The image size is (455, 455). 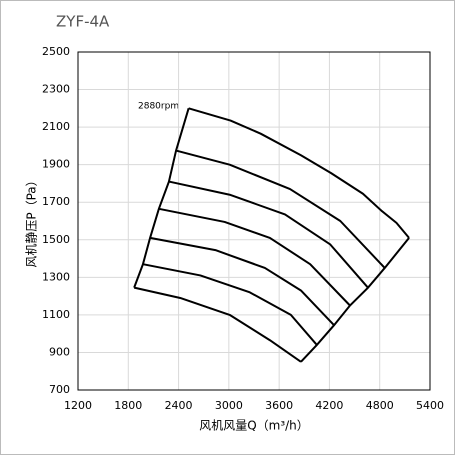 I want to click on x-tick-label: 1200, so click(x=78, y=405).